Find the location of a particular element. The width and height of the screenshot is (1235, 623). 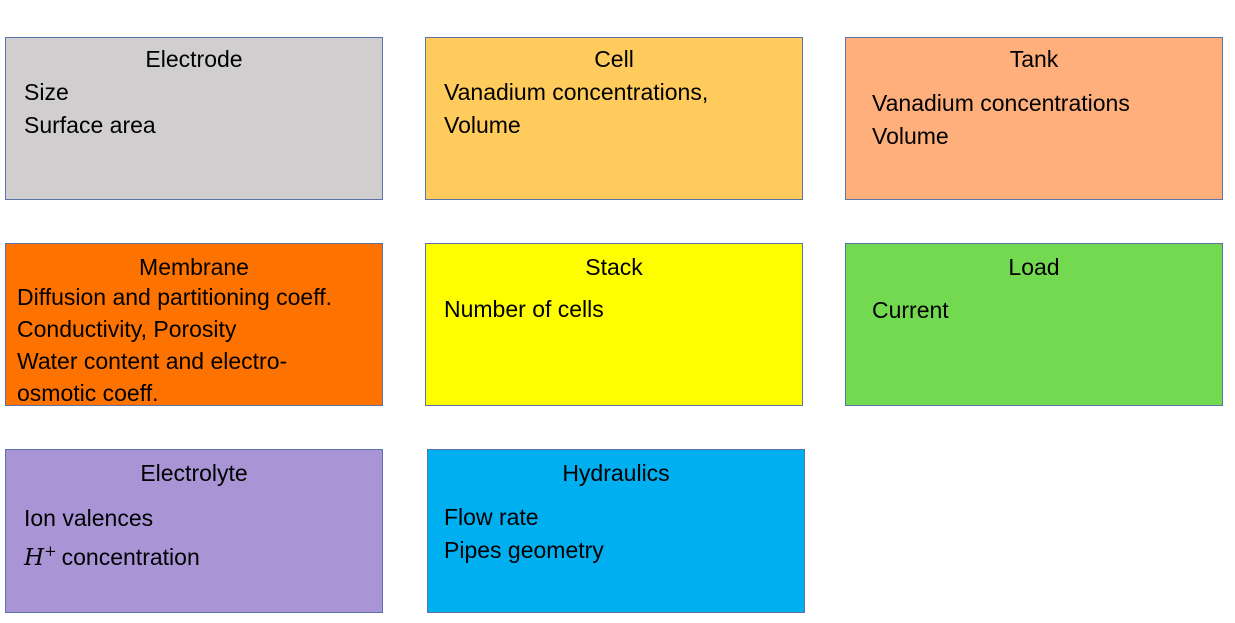

stack-box: Stack Number of cells is located at coordinates (614, 324).